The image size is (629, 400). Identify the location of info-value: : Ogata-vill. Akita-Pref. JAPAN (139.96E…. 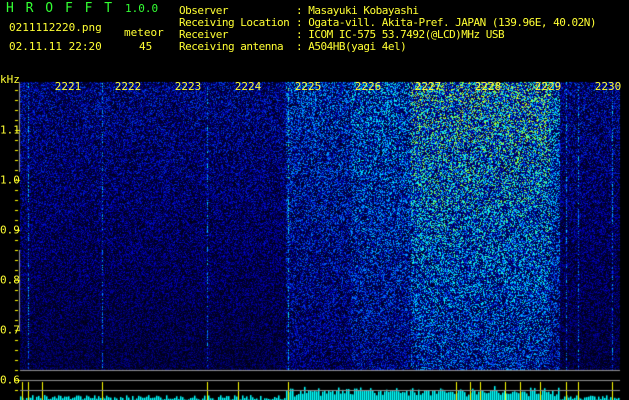
(446, 22).